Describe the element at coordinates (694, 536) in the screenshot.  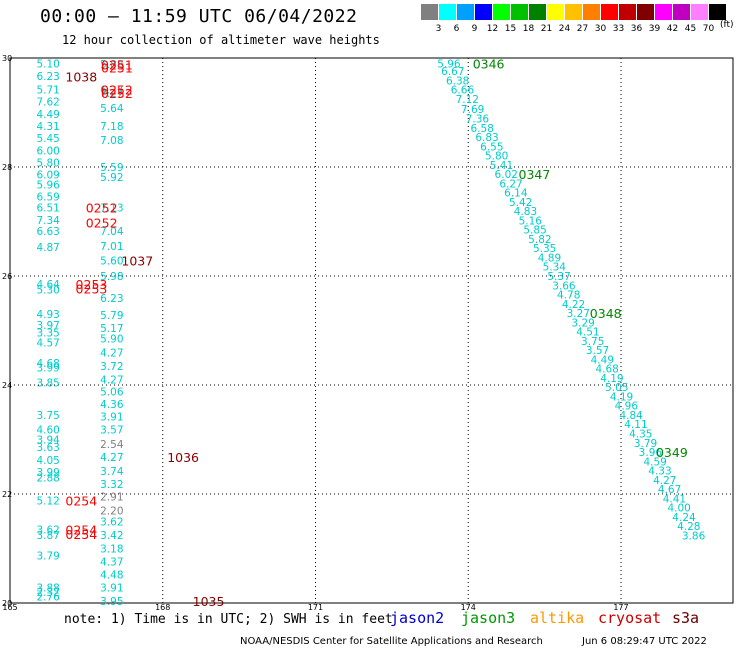
I see `wave-height-label: 3.86` at that location.